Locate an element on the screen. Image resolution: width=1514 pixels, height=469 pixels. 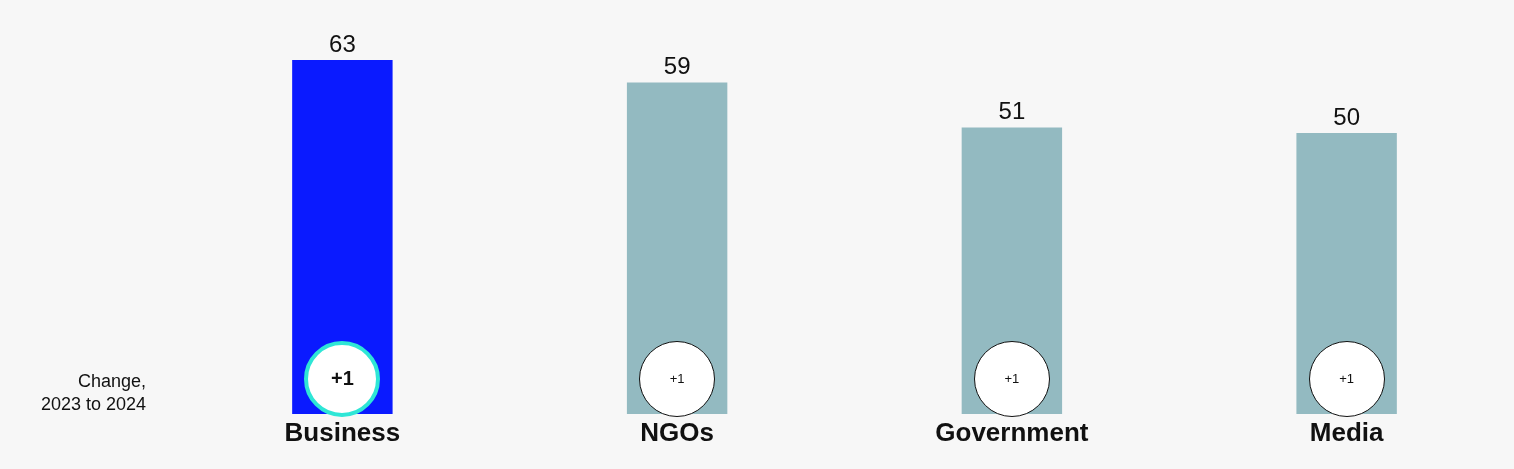
x-tick-label: Government is located at coordinates (1012, 432).